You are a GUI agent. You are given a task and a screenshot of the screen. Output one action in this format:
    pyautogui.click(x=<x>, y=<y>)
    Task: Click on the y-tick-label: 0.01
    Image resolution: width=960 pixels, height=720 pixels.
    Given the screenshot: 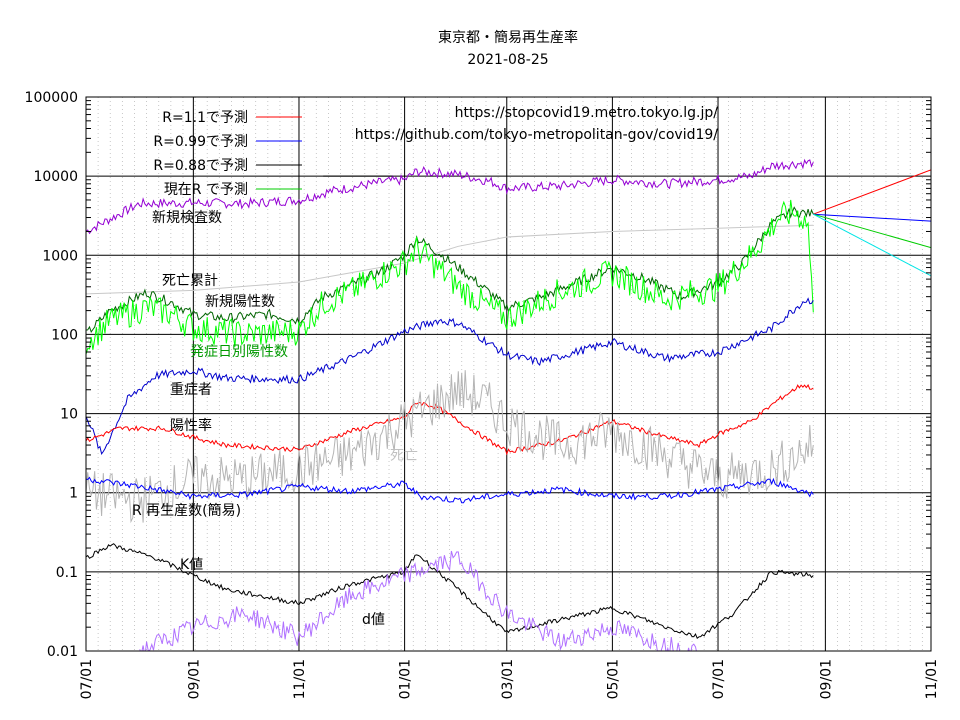 What is the action you would take?
    pyautogui.click(x=62, y=652)
    